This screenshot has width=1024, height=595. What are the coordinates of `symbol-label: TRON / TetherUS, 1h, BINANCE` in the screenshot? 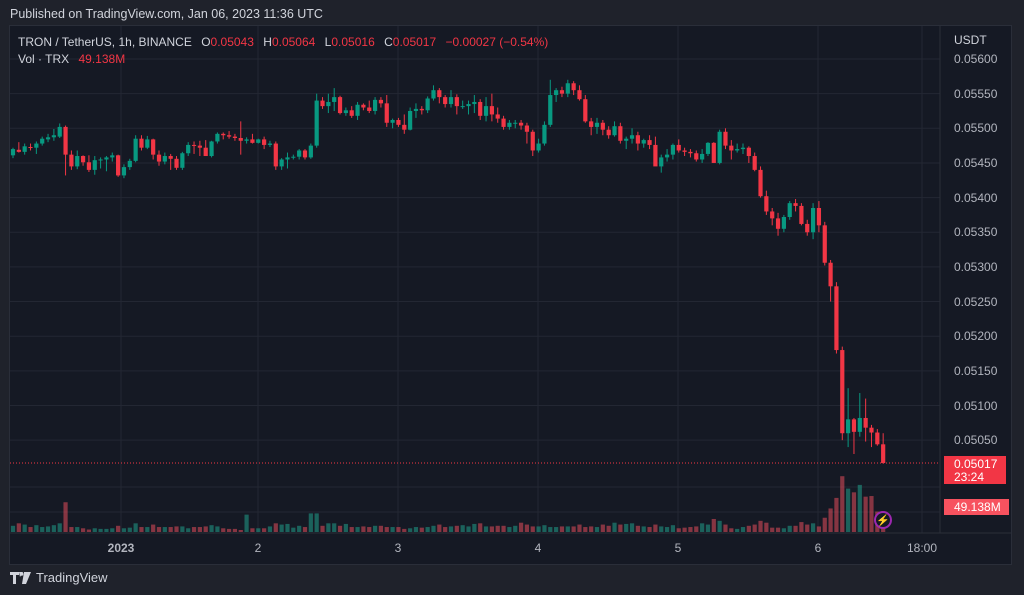 It's located at (105, 42).